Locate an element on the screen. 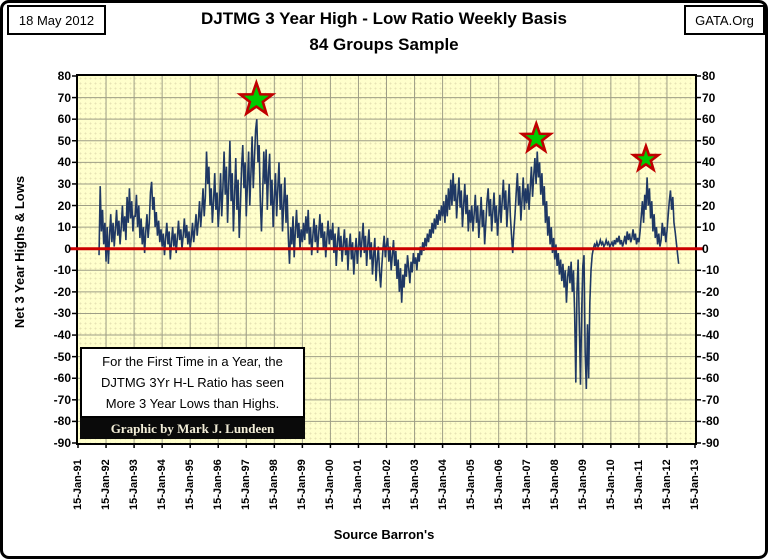  y-axis-tick-label-right: -70 is located at coordinates (711, 399).